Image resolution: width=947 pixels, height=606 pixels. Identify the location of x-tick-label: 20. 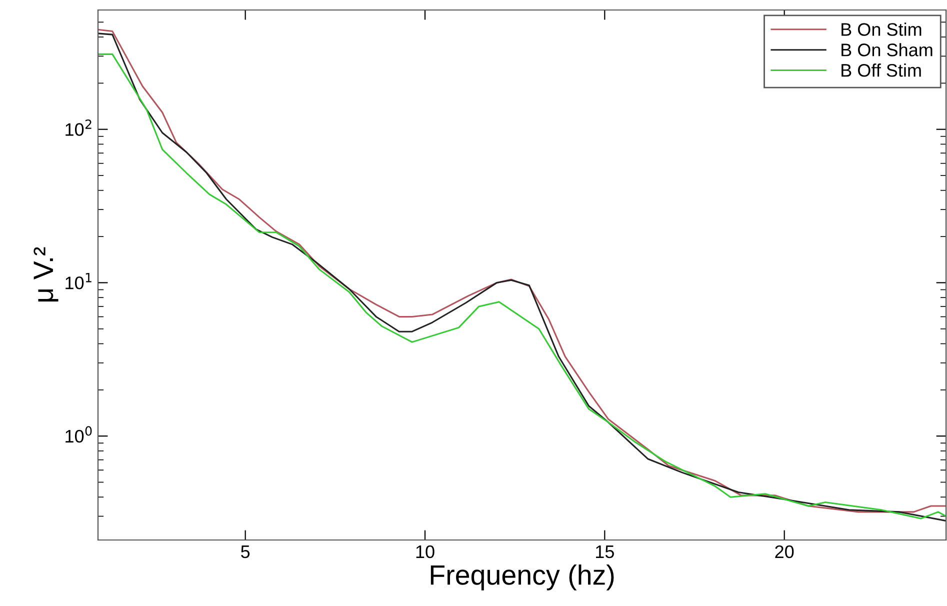
(784, 551).